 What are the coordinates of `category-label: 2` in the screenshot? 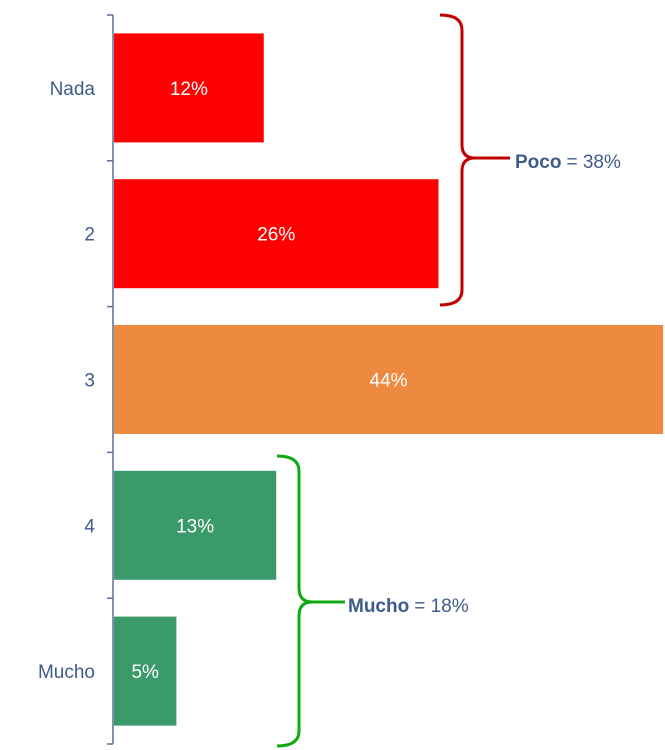 It's located at (89, 235).